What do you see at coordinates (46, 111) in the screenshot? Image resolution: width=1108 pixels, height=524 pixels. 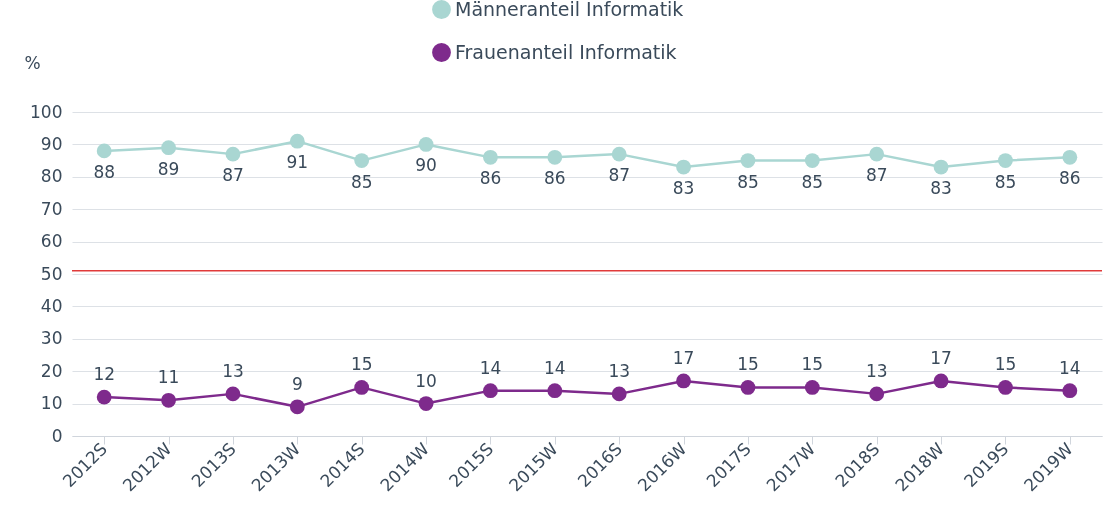 I see `y-tick-label: 100` at bounding box center [46, 111].